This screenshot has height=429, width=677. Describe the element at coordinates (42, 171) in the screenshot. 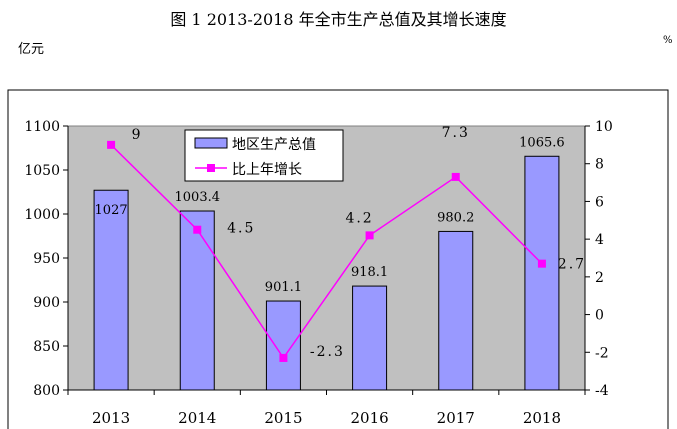

I see `left-tick-label: 1050` at that location.